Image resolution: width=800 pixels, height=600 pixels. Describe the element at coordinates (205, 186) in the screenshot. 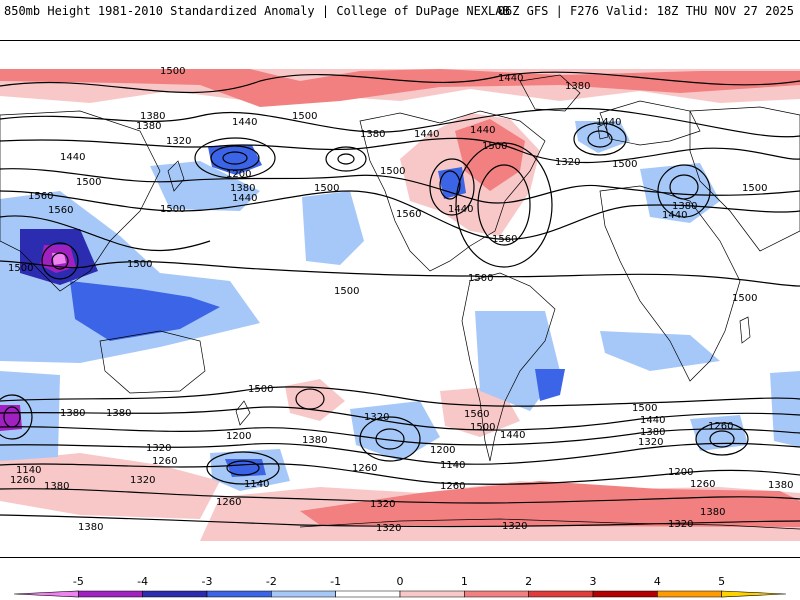

I see `negative-anomaly-north-pacific` at that location.